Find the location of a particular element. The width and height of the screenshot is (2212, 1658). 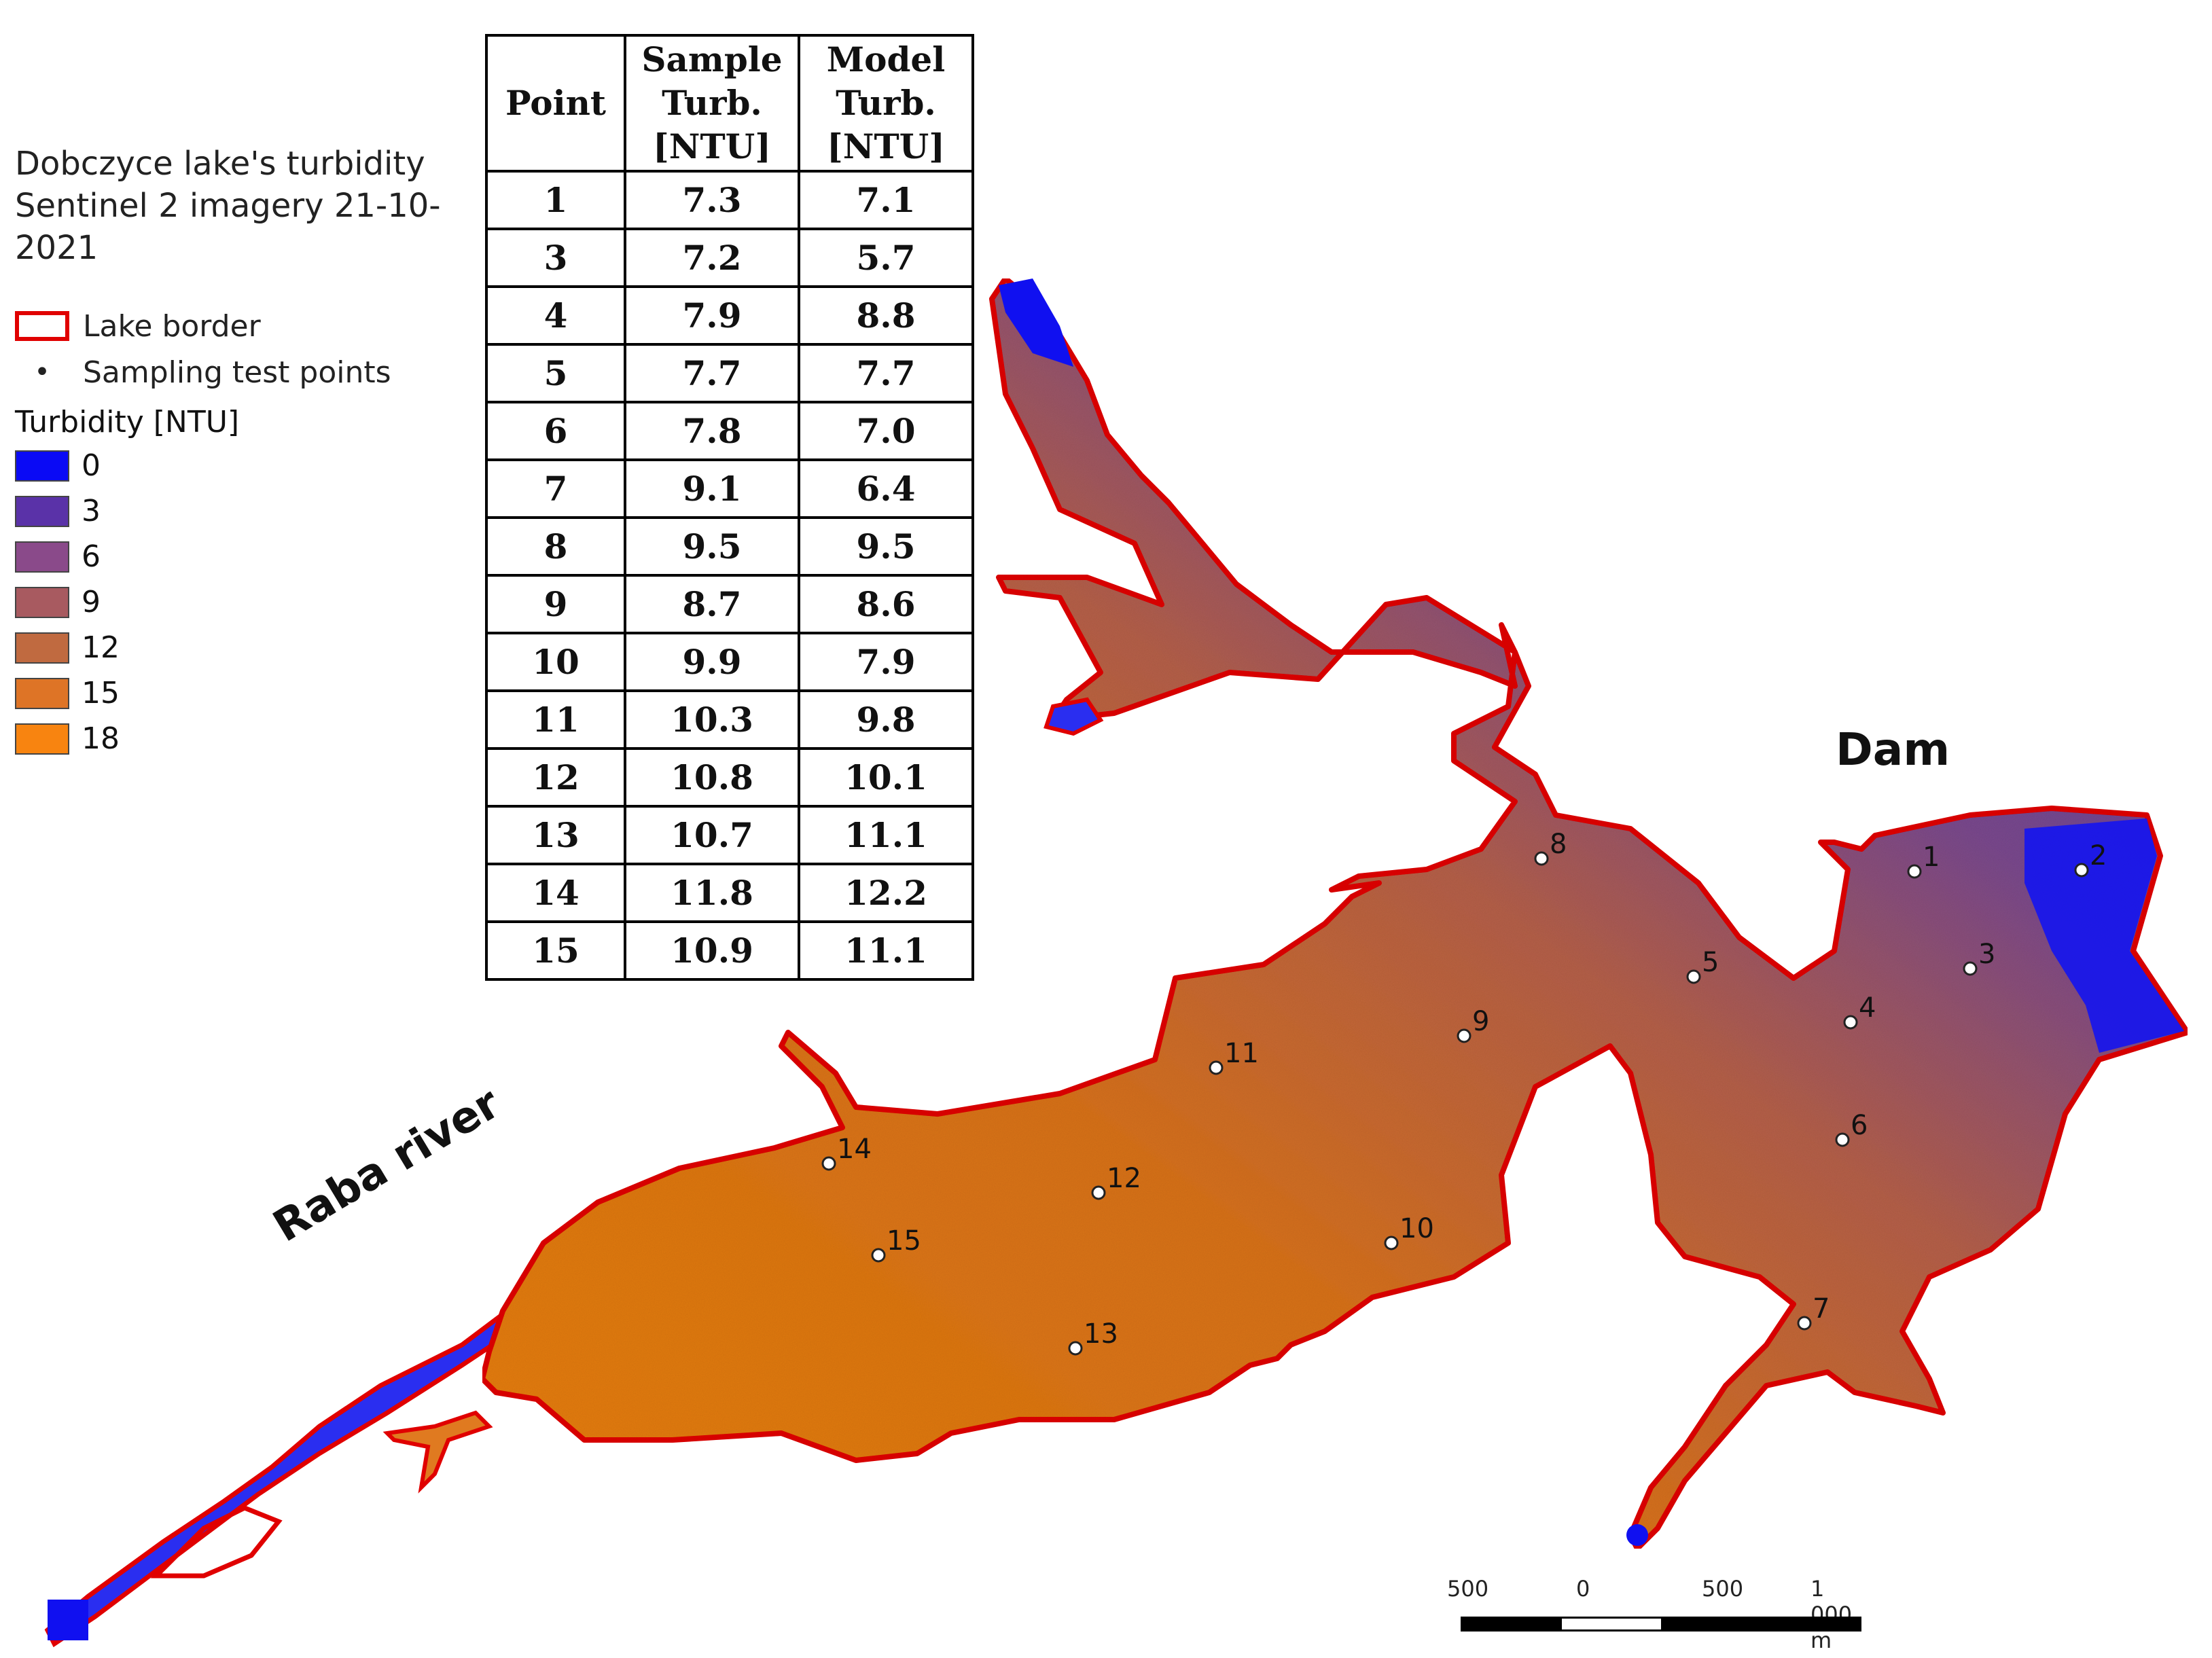

sampling-point-label: 5 is located at coordinates (1710, 962).